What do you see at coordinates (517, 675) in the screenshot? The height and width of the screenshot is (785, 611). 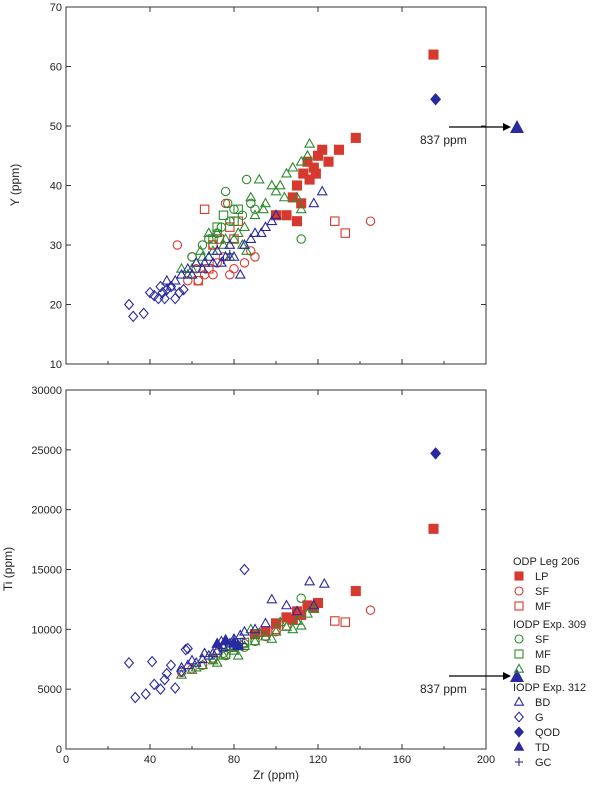 I see `bottom-td-marker` at bounding box center [517, 675].